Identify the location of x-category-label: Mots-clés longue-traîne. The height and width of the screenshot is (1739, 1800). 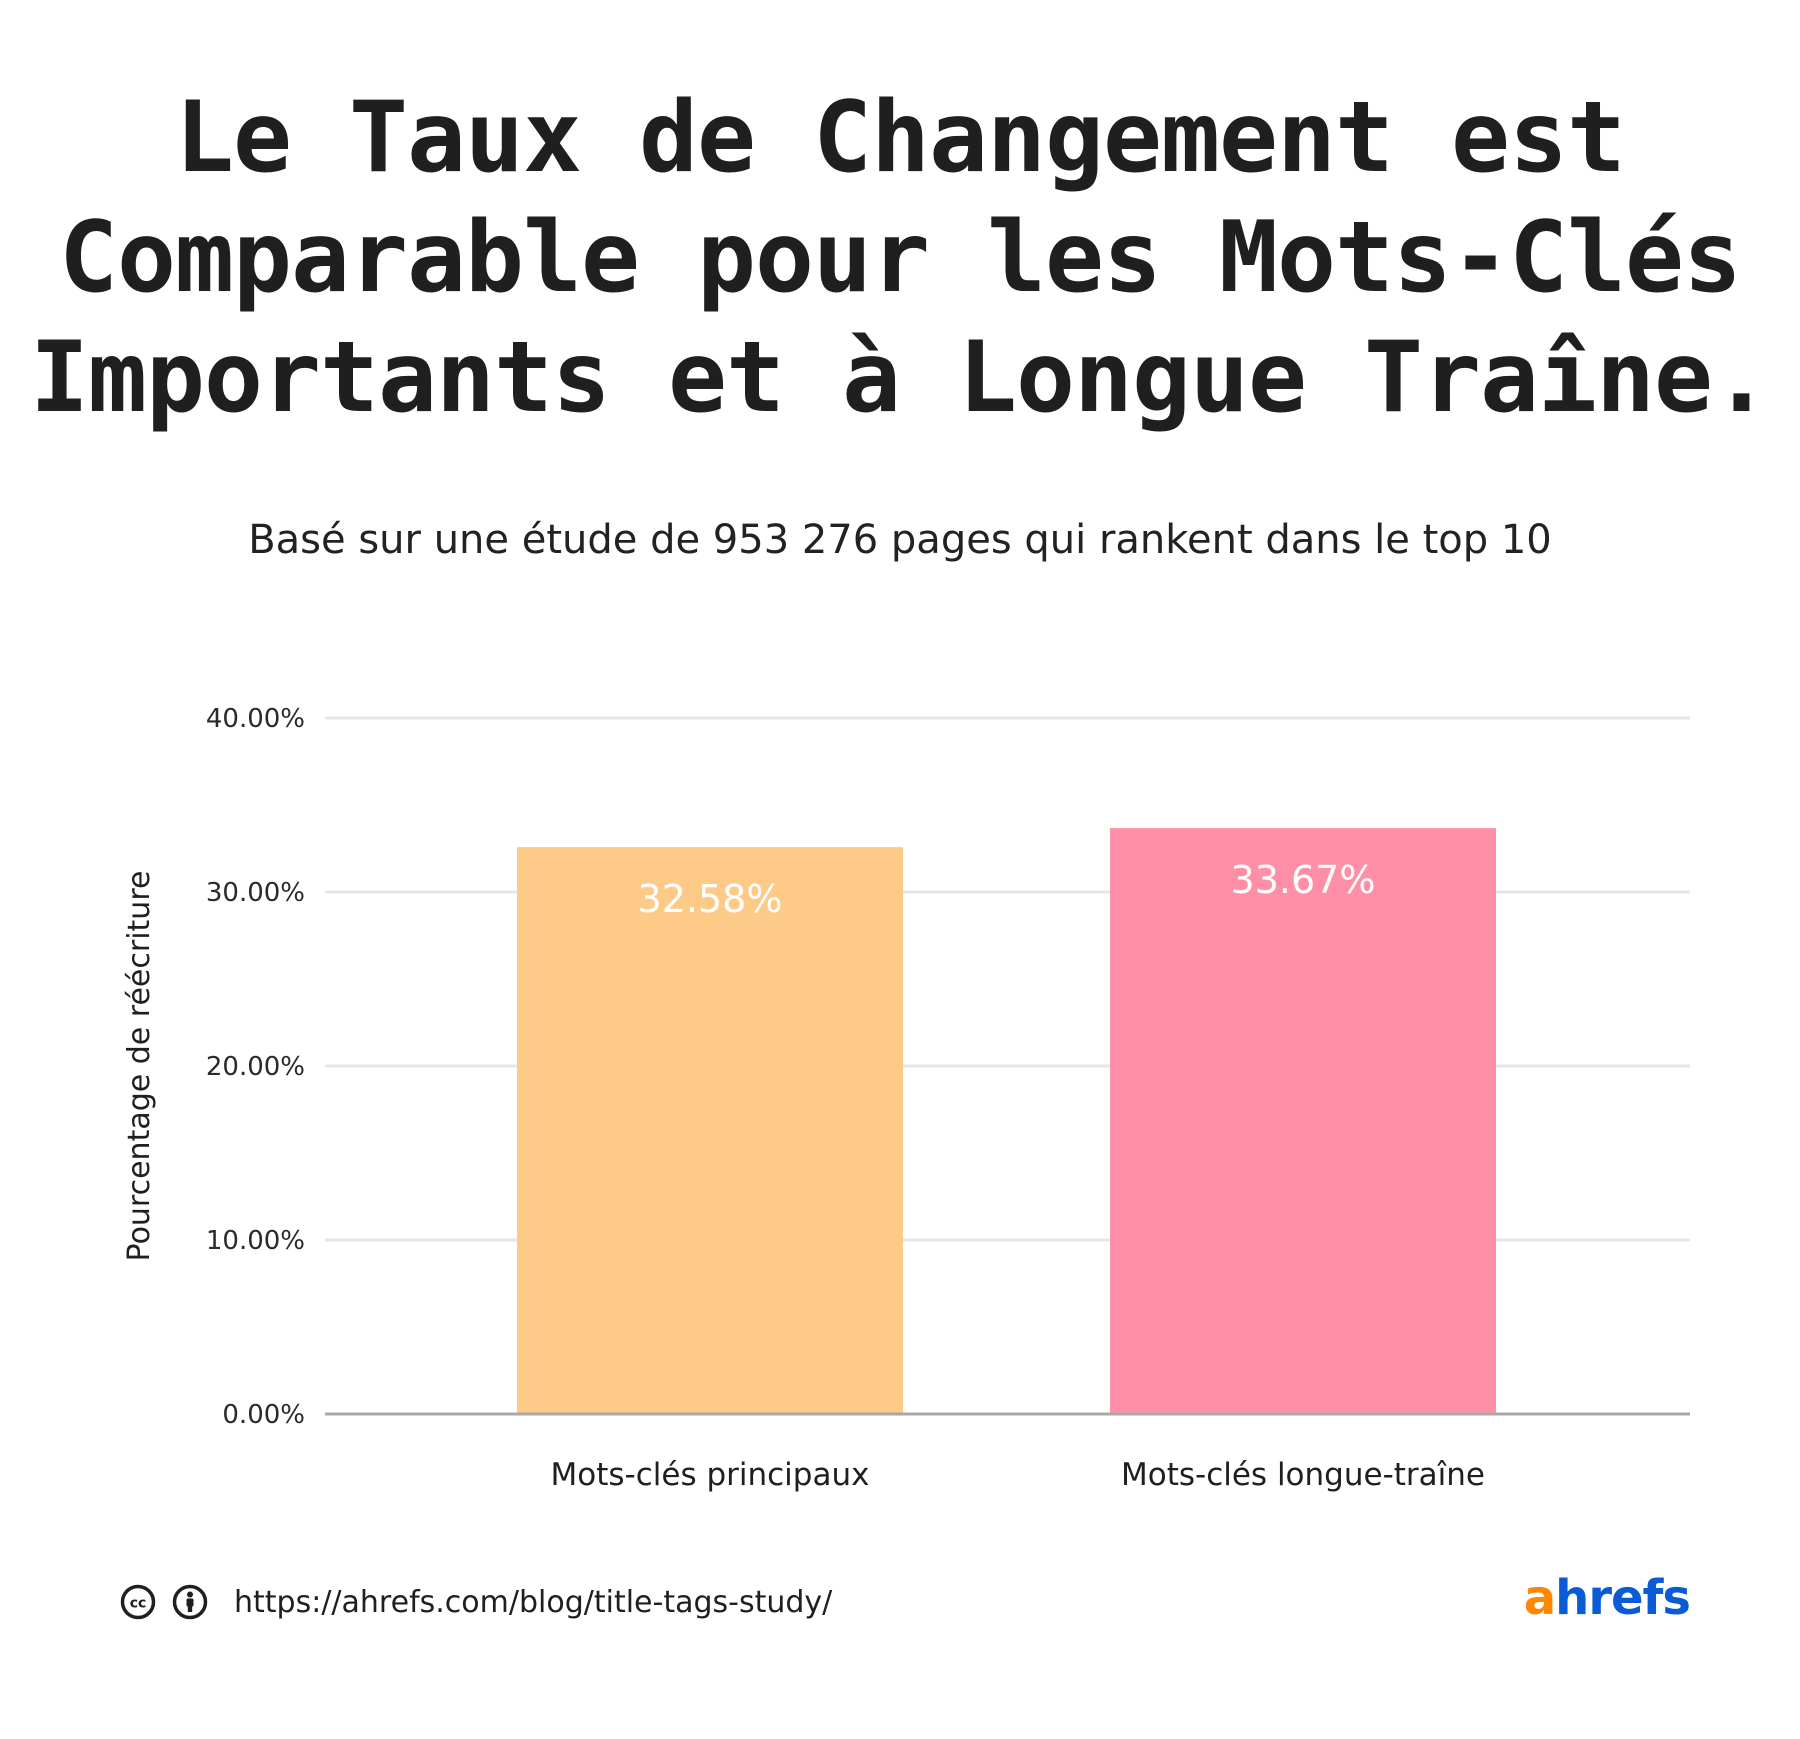
(1303, 1475).